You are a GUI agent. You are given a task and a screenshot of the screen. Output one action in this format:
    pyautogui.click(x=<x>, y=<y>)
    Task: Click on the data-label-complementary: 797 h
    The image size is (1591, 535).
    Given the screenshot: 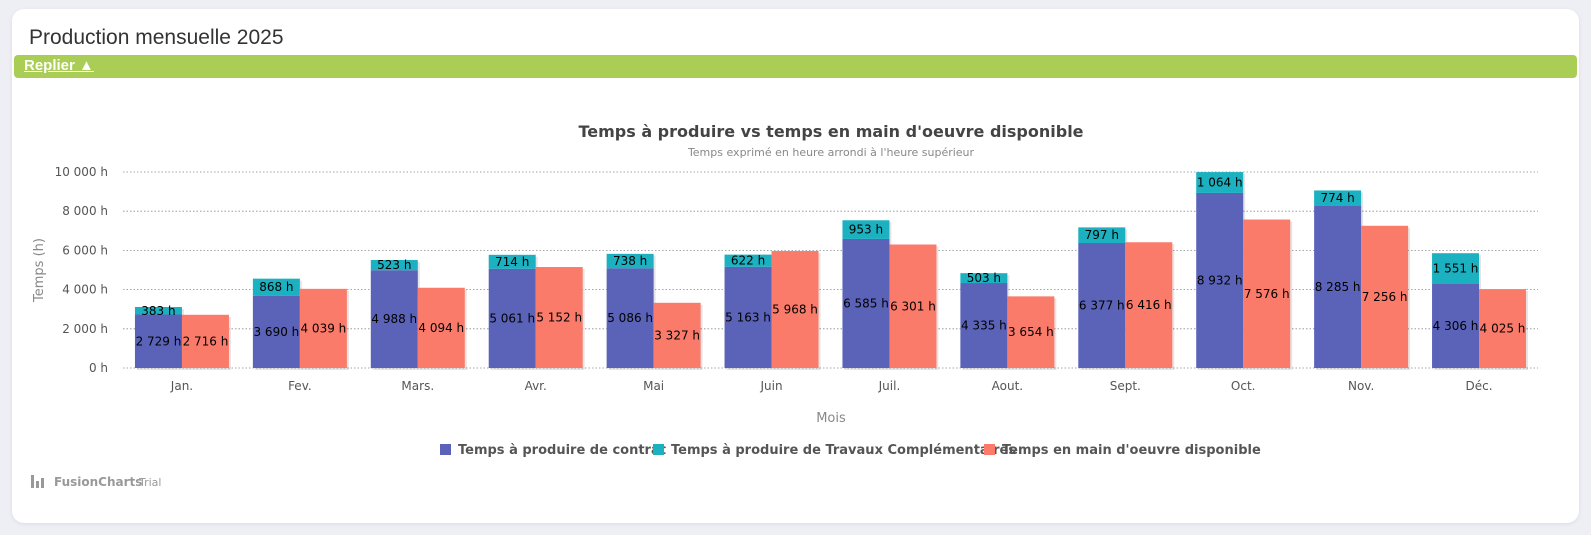 What is the action you would take?
    pyautogui.click(x=1102, y=235)
    